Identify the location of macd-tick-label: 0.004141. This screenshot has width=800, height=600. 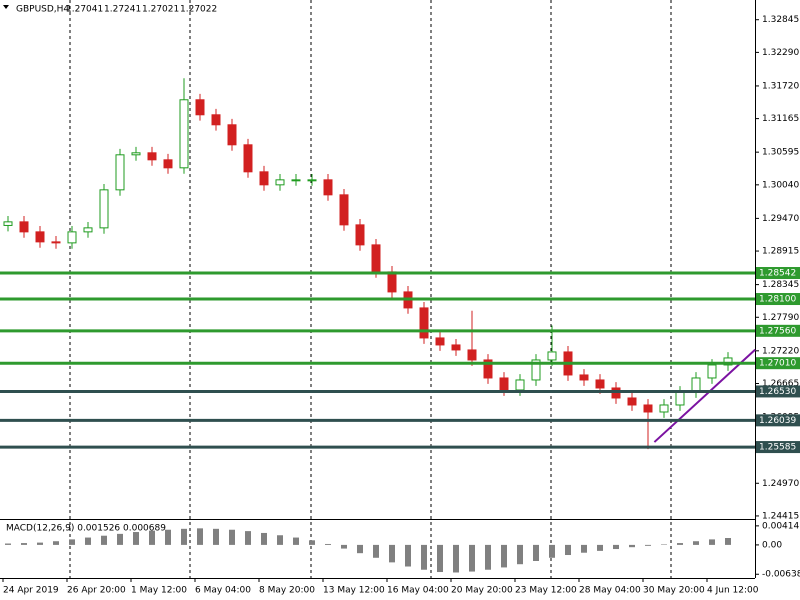
(781, 526).